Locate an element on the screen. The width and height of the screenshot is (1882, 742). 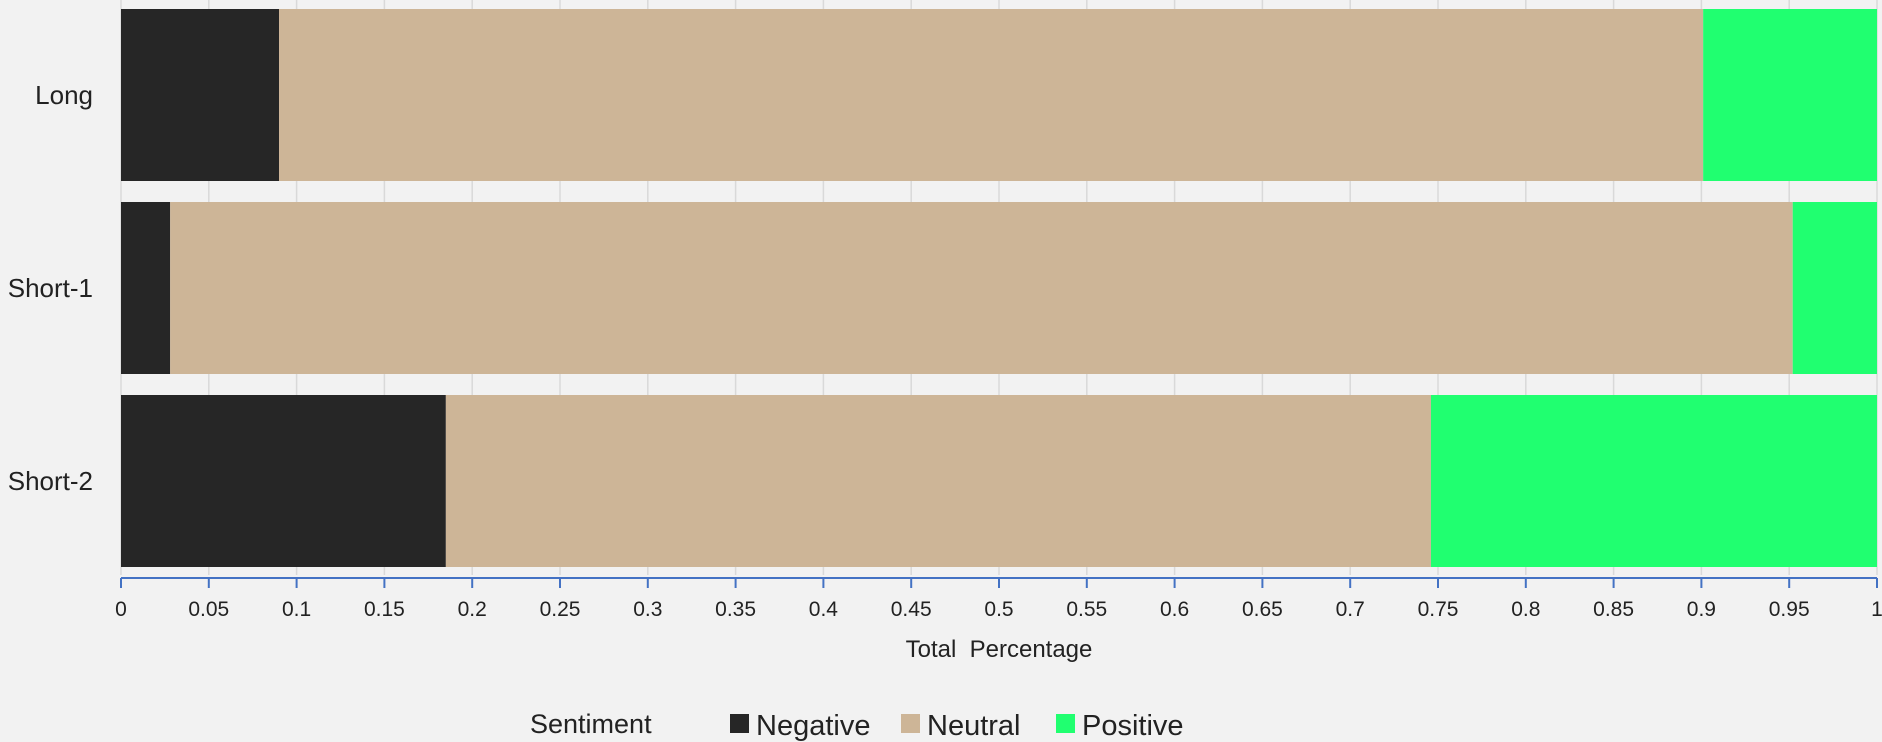
category-labels: Long Short-1 Short-2 is located at coordinates (50, 288).